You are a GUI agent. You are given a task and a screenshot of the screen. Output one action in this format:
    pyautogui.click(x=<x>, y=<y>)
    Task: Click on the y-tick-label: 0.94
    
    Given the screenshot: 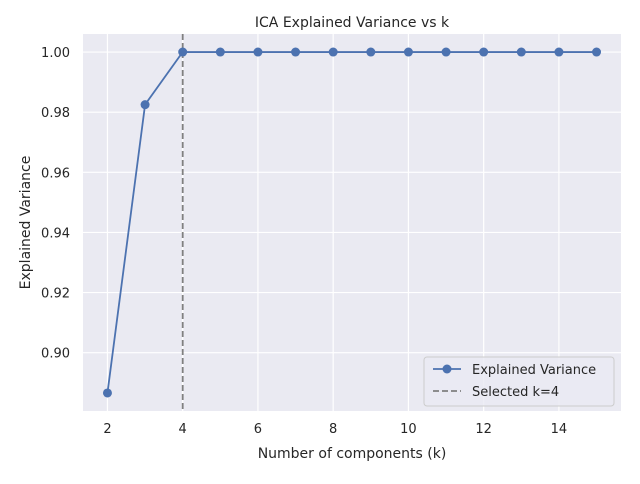 What is the action you would take?
    pyautogui.click(x=55, y=233)
    